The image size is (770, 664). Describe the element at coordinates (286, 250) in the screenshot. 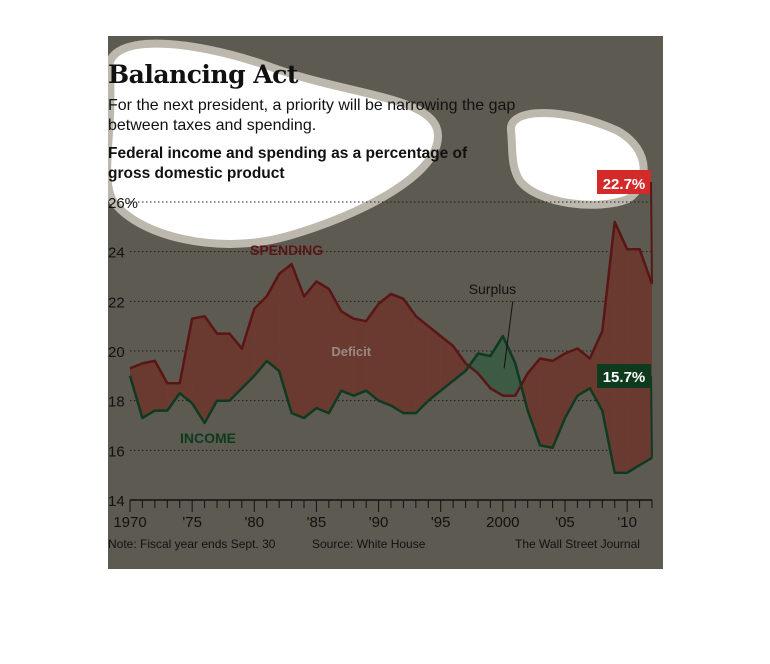

I see `spending-series-label: SPENDING` at that location.